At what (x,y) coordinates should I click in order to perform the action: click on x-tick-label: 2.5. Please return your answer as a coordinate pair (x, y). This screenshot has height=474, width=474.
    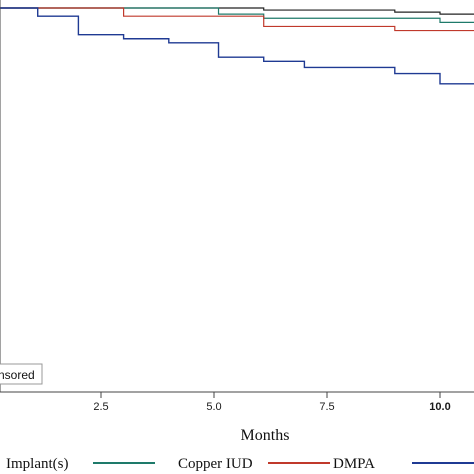
    Looking at the image, I should click on (100, 407).